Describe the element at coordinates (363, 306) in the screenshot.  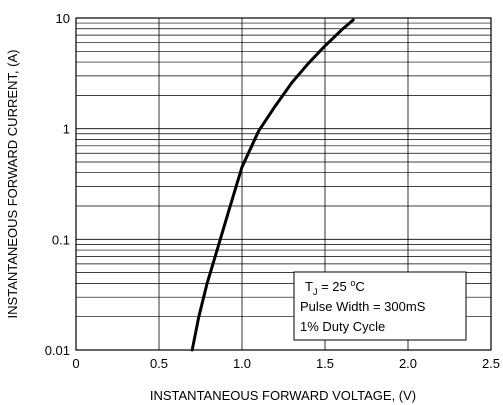
I see `annotation-pulse-width: Pulse Width = 300mS` at that location.